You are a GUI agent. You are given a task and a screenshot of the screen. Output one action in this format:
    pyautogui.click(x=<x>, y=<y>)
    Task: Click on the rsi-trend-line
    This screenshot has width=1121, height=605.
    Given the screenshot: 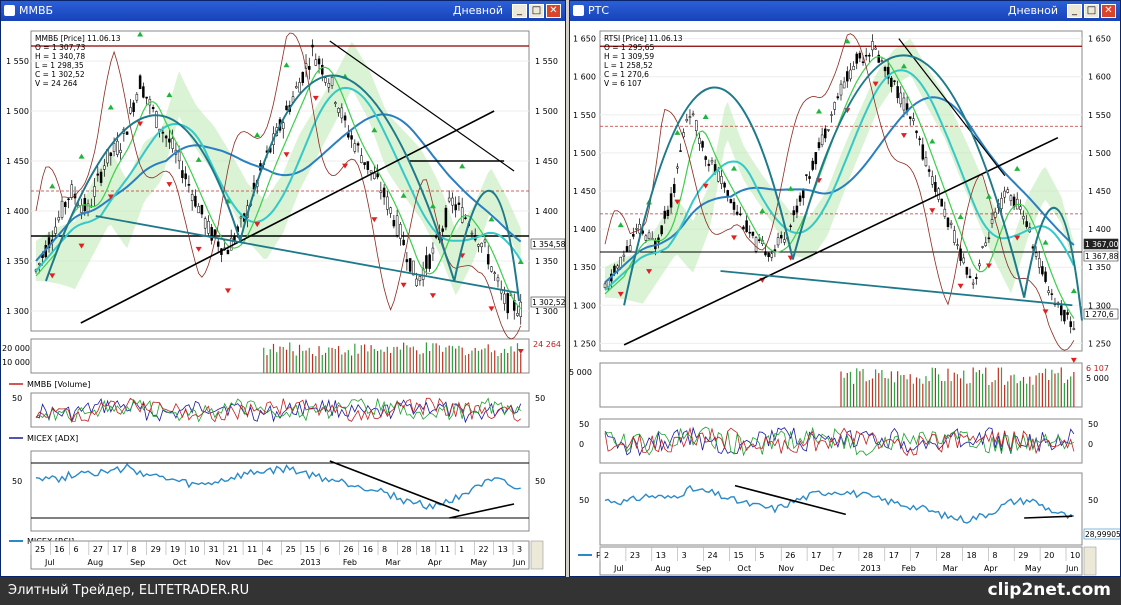 What is the action you would take?
    pyautogui.click(x=482, y=511)
    